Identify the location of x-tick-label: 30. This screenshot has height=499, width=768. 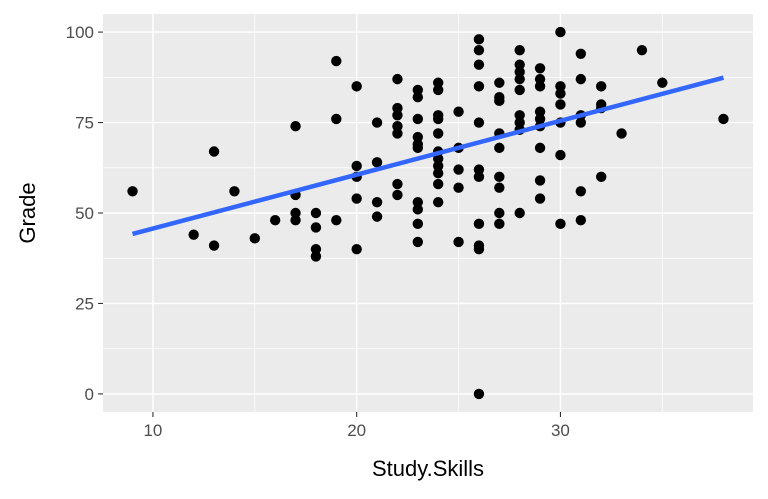
(560, 430).